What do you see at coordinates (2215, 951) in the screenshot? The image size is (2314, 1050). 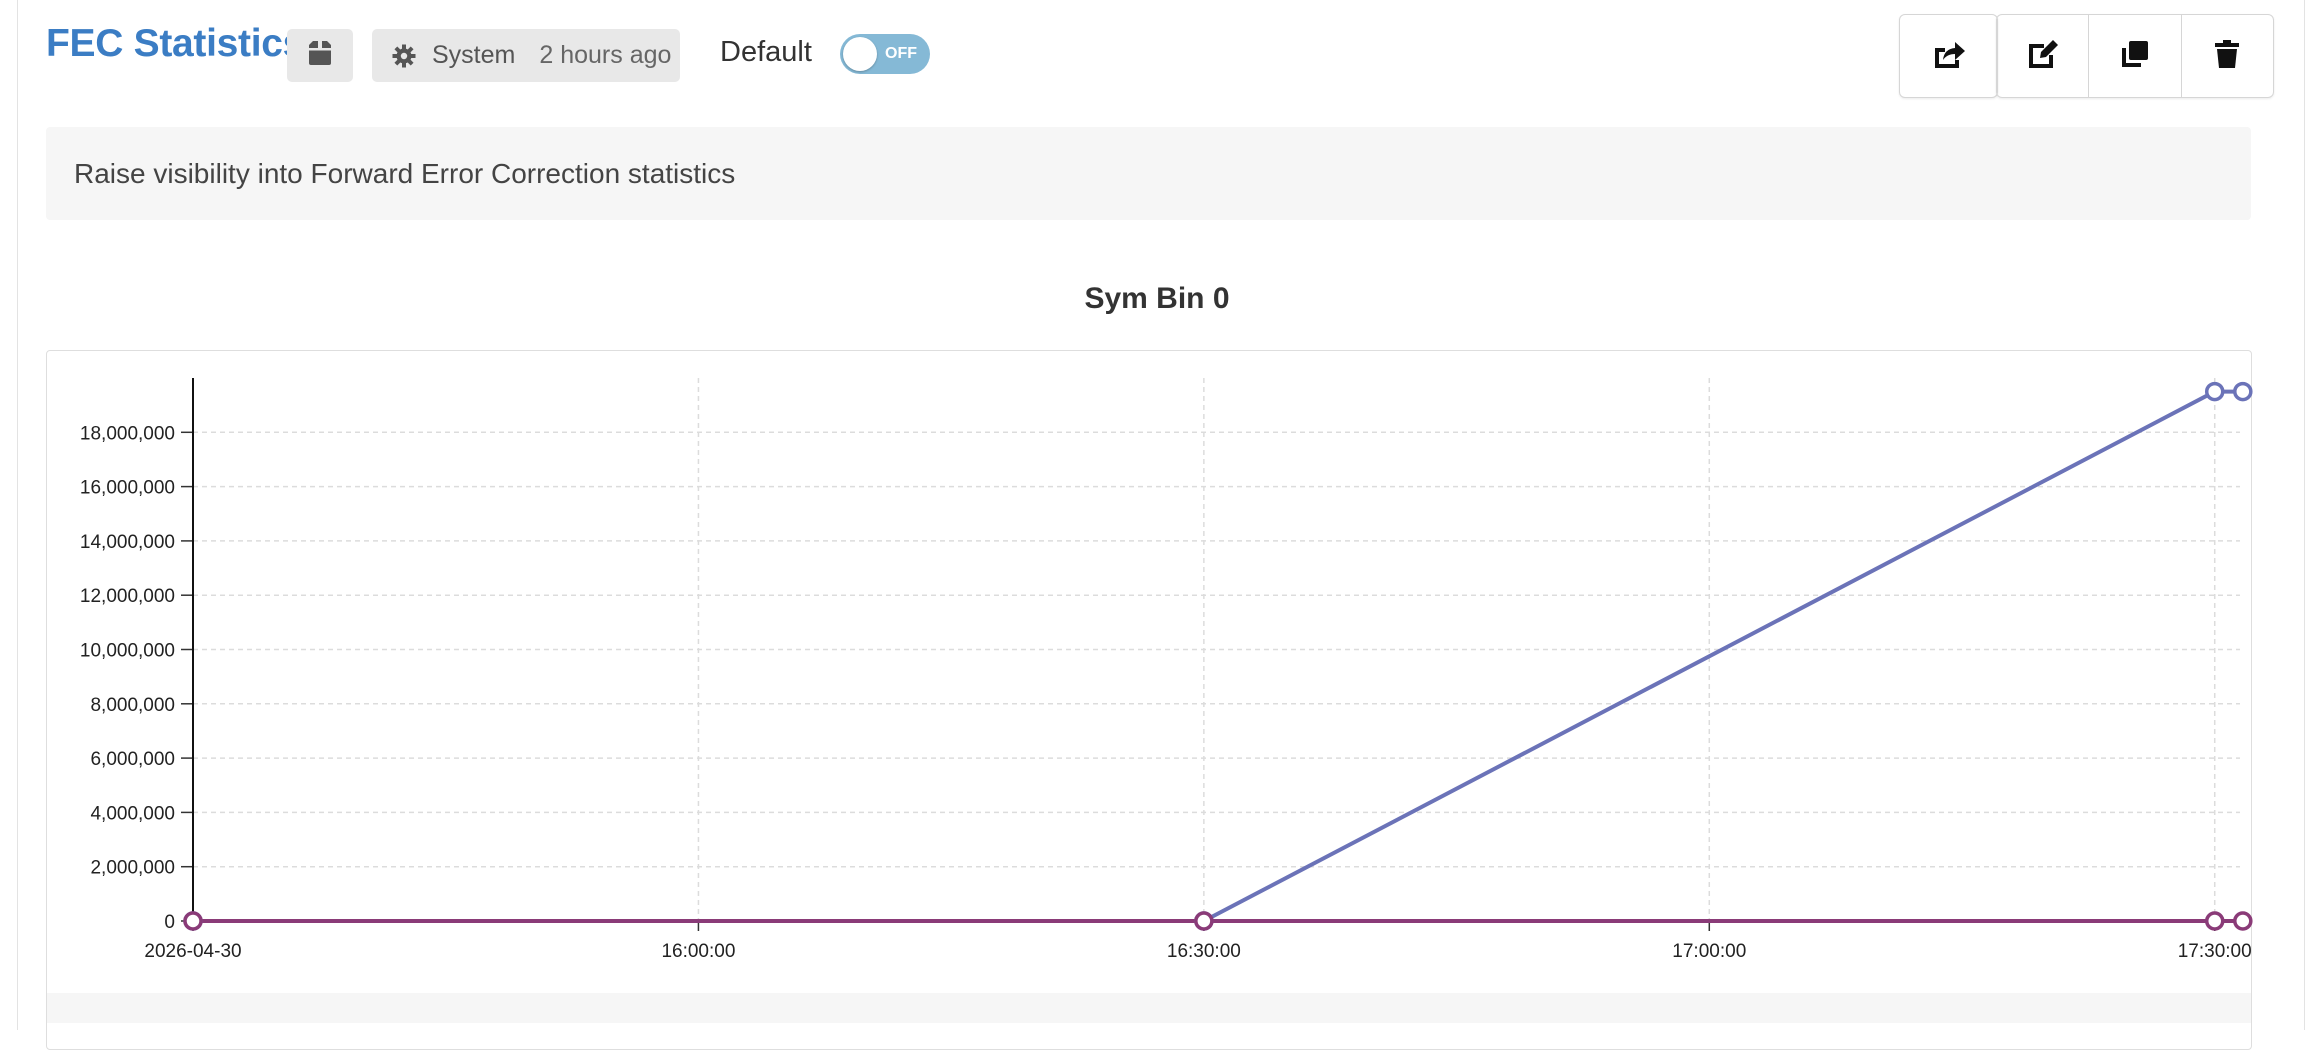 I see `x-tick-label: 17:30:00` at bounding box center [2215, 951].